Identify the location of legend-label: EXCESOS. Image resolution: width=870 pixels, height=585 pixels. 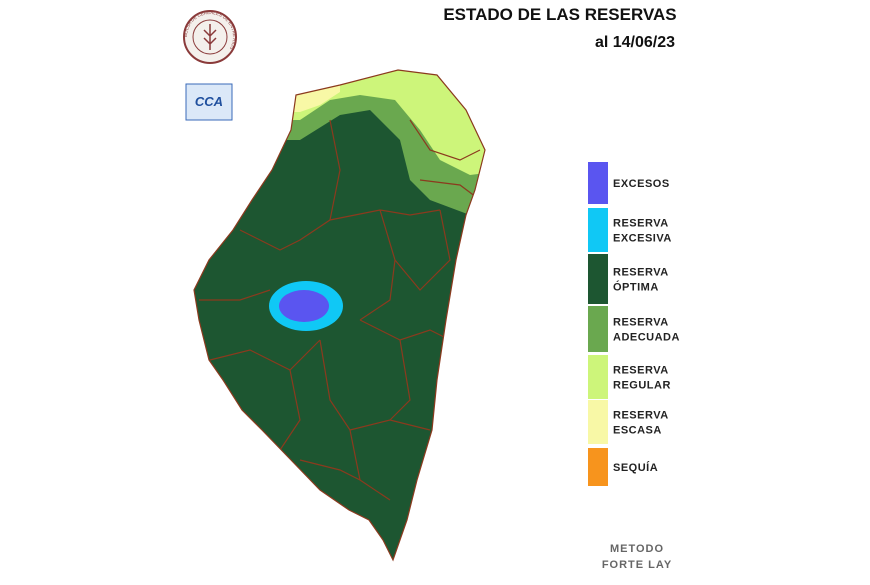
(641, 184).